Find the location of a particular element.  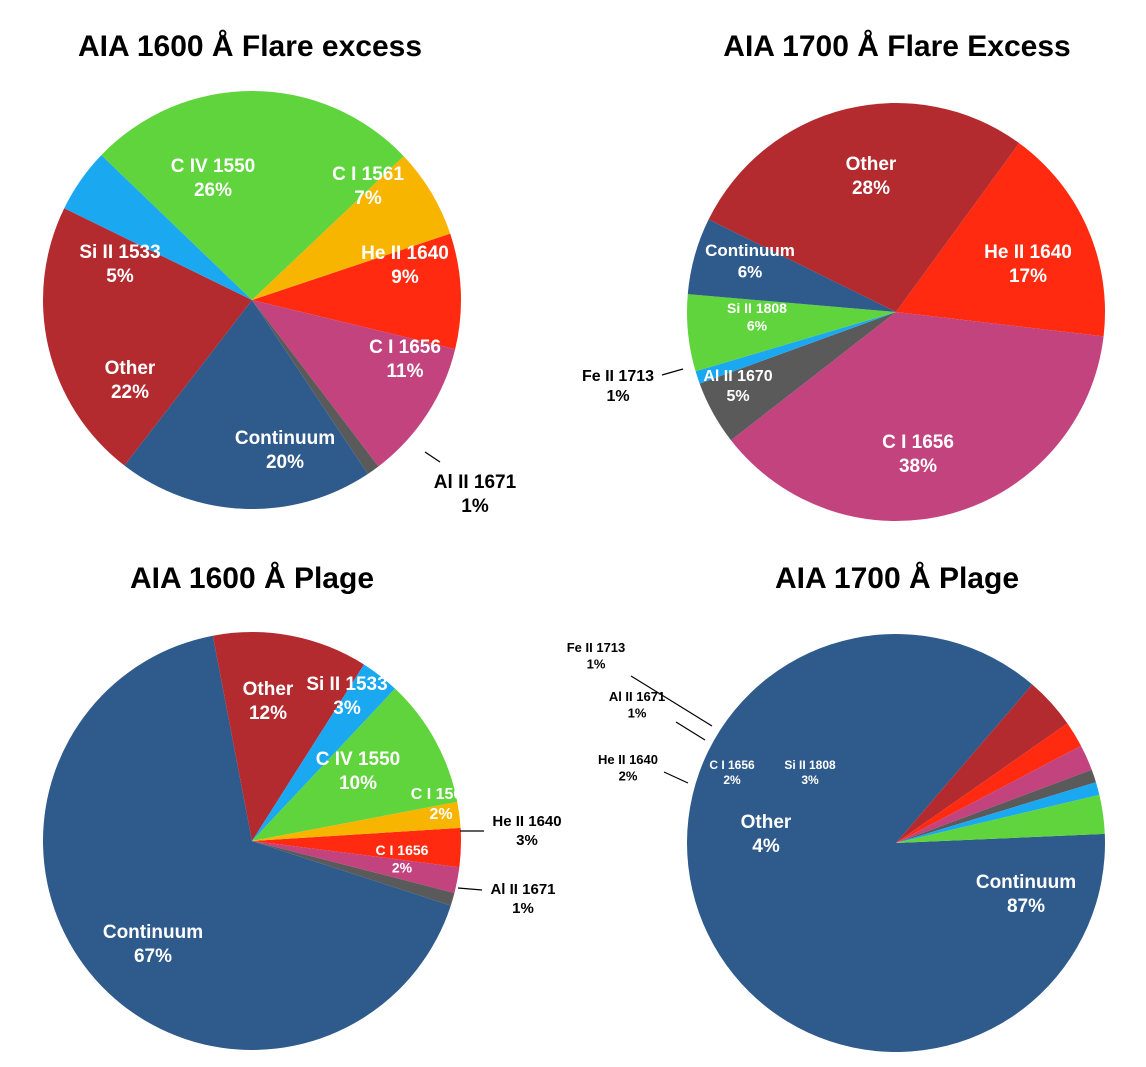

slice-label-percent: 5% is located at coordinates (737, 396).